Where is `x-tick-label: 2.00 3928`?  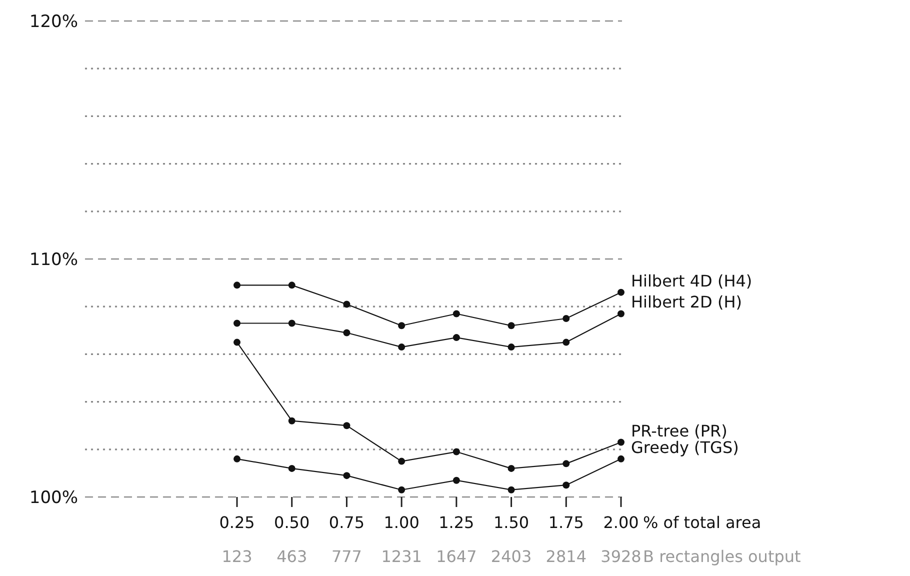 x-tick-label: 2.00 3928 is located at coordinates (621, 539).